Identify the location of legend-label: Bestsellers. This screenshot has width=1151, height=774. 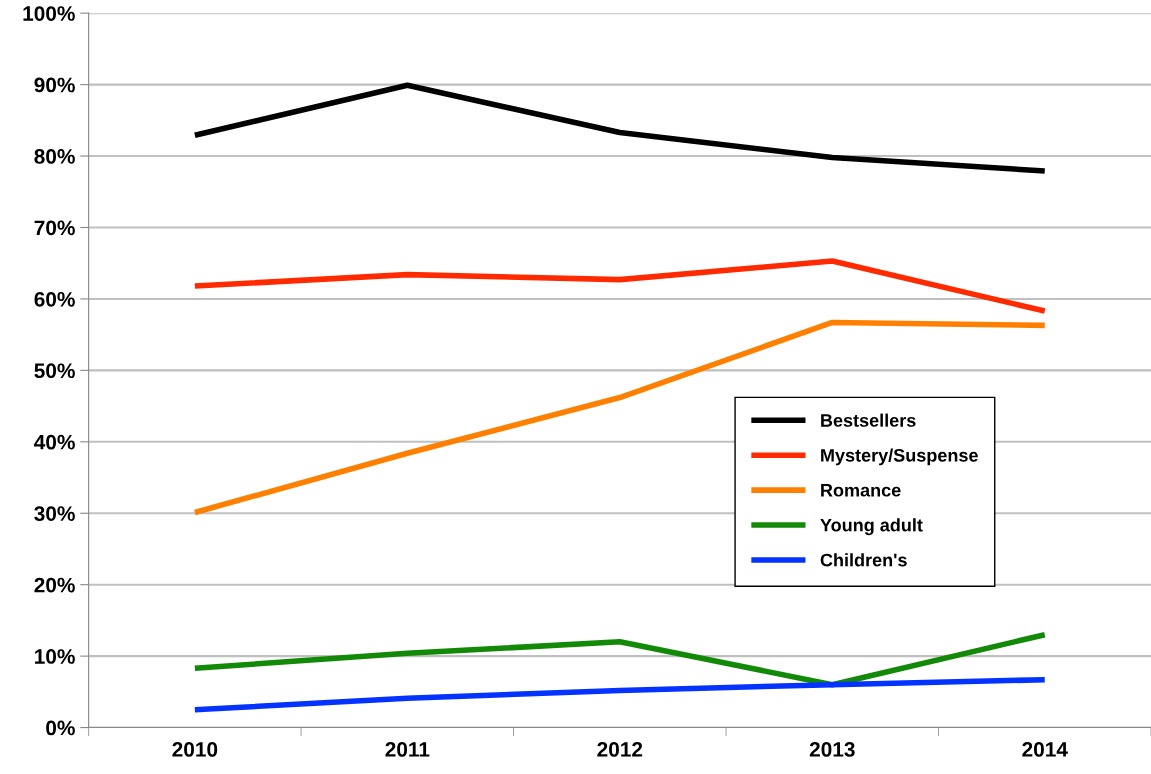
(868, 420).